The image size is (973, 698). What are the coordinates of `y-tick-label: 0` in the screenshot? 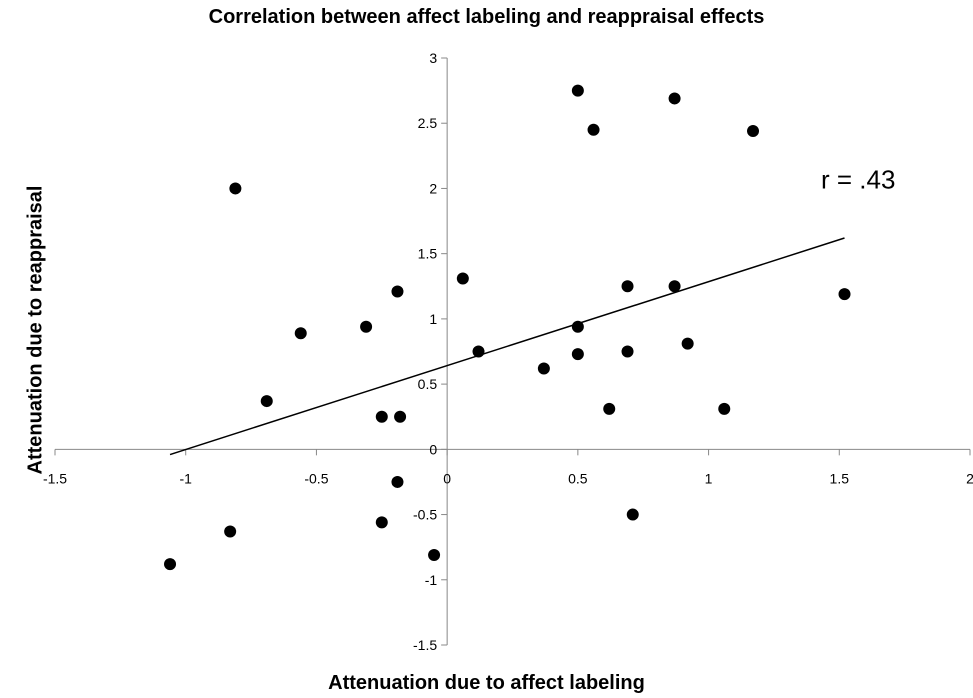 It's located at (433, 449).